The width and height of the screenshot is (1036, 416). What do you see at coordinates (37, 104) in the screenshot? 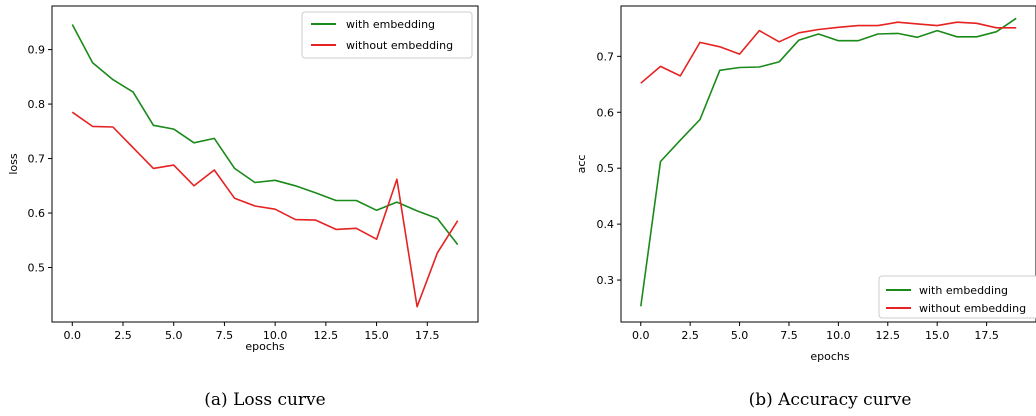
I see `y-tick-label: 0.8` at bounding box center [37, 104].